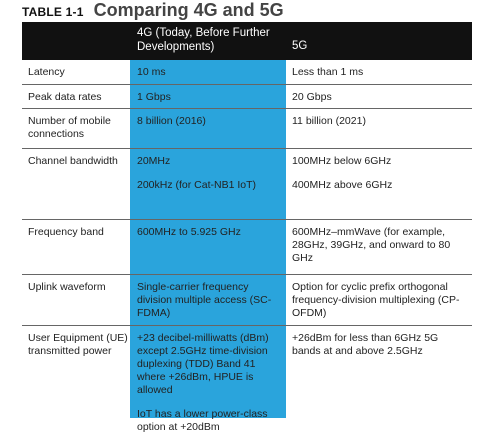  Describe the element at coordinates (154, 161) in the screenshot. I see `4g-value-line: 20MHz` at that location.